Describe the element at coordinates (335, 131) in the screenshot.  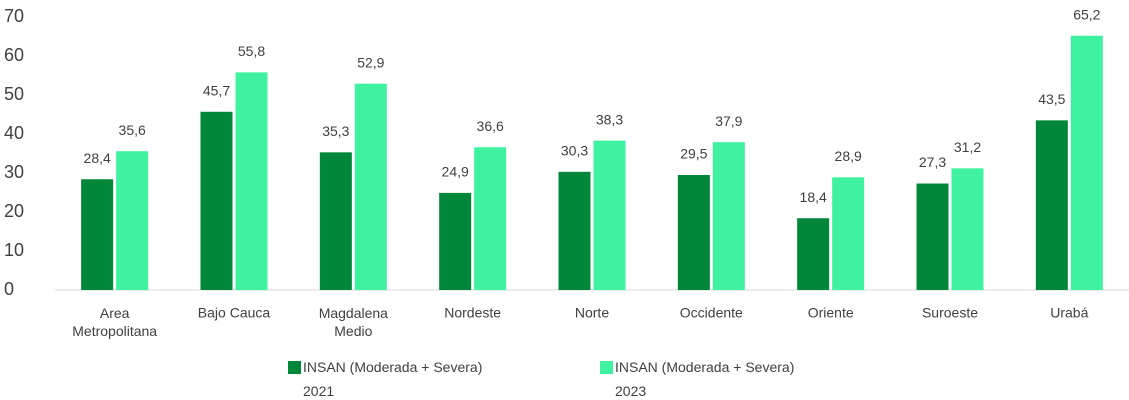
I see `value-label: 35,3` at that location.